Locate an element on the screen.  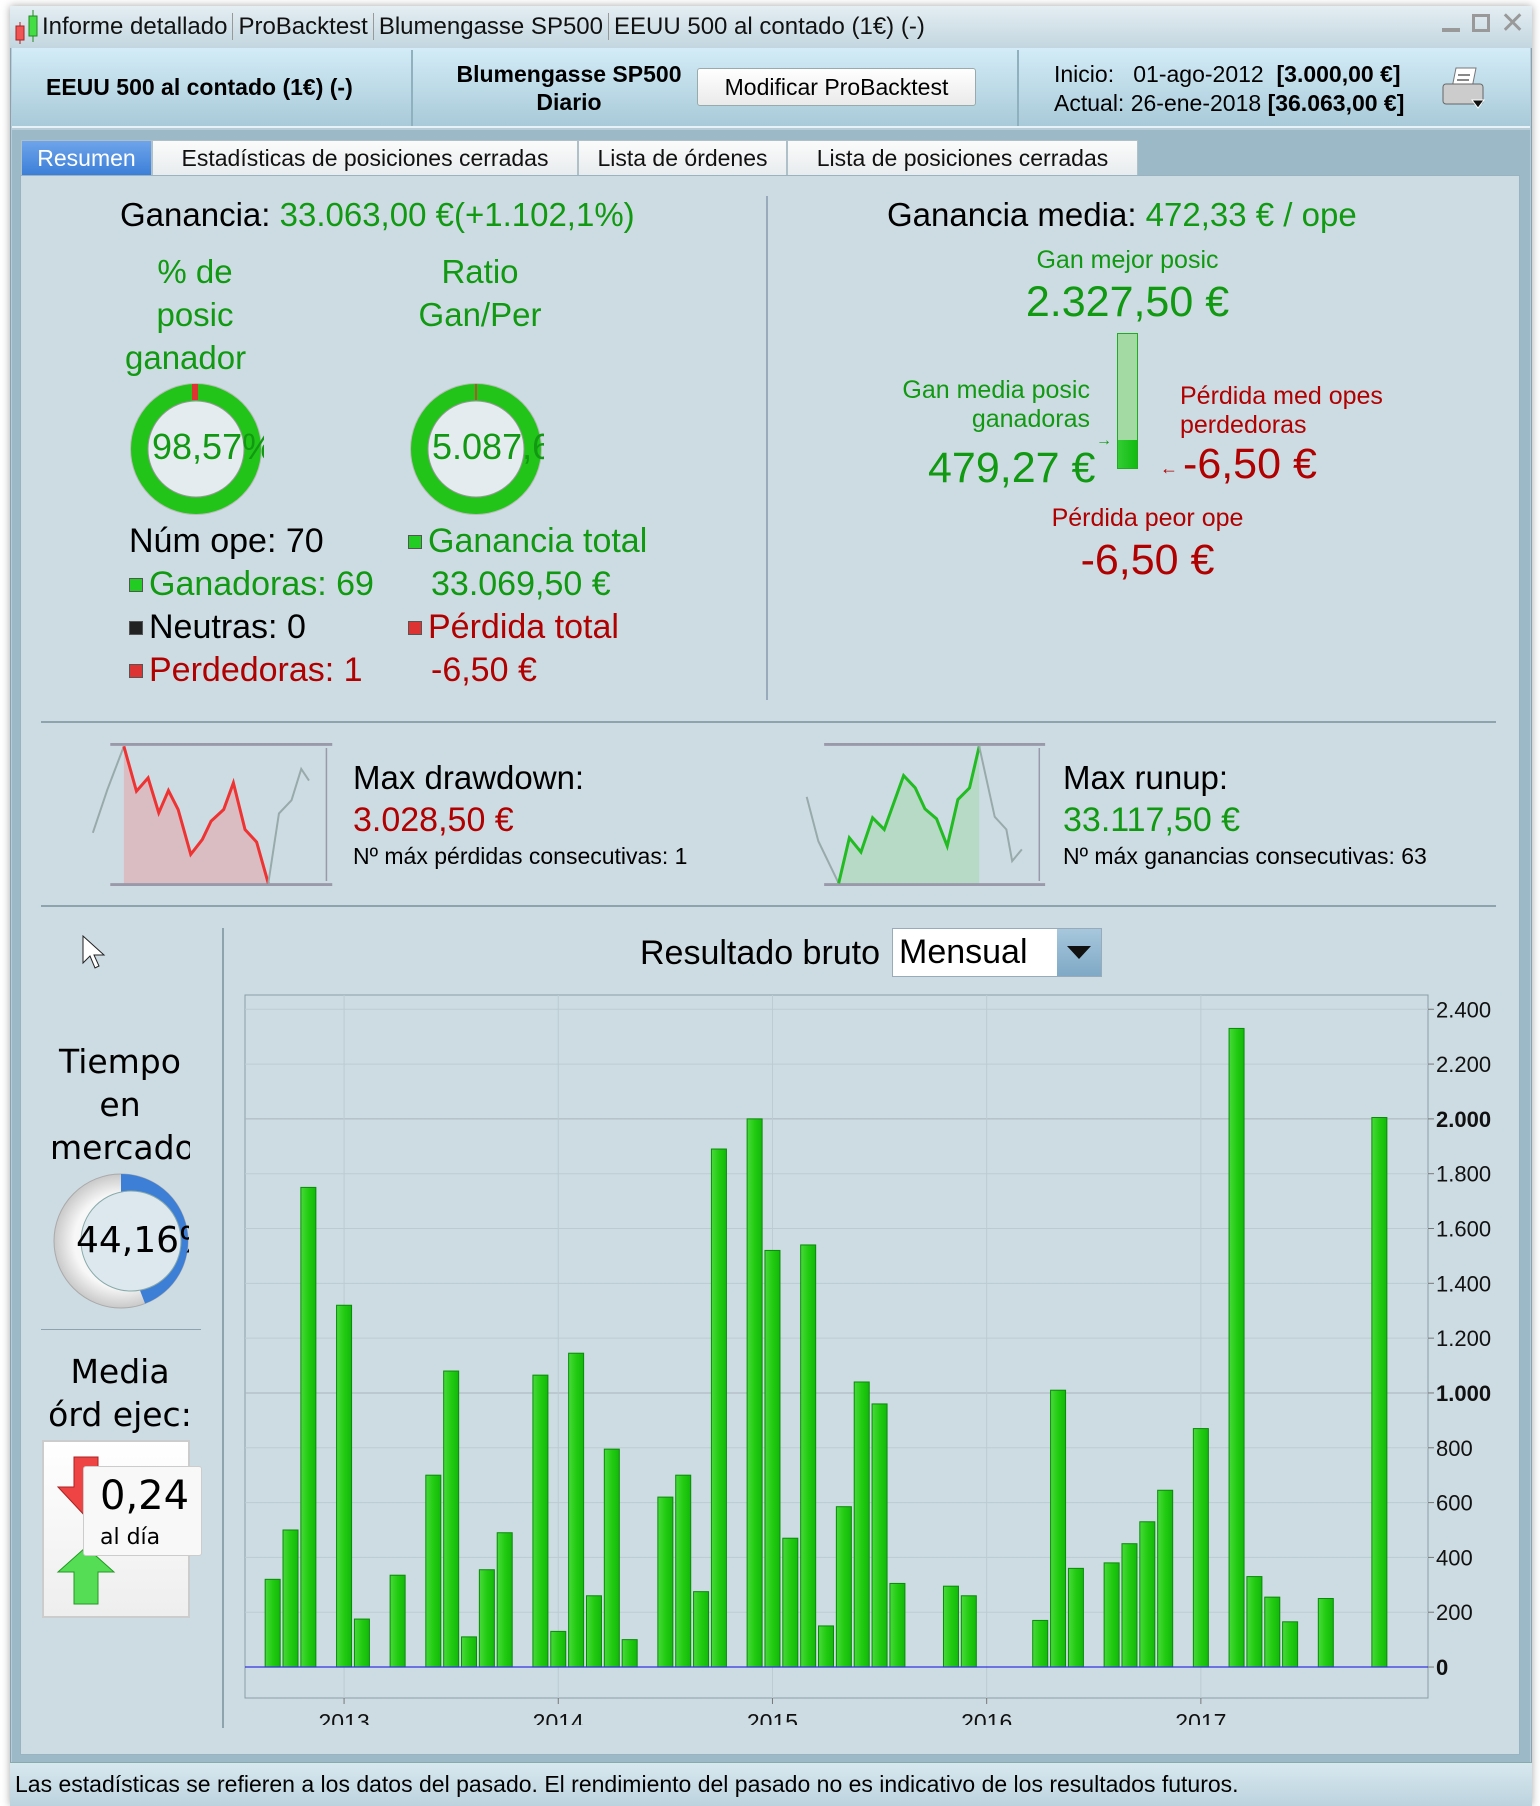
worst-trade-label: Pérdida peor ope is located at coordinates (1147, 518).